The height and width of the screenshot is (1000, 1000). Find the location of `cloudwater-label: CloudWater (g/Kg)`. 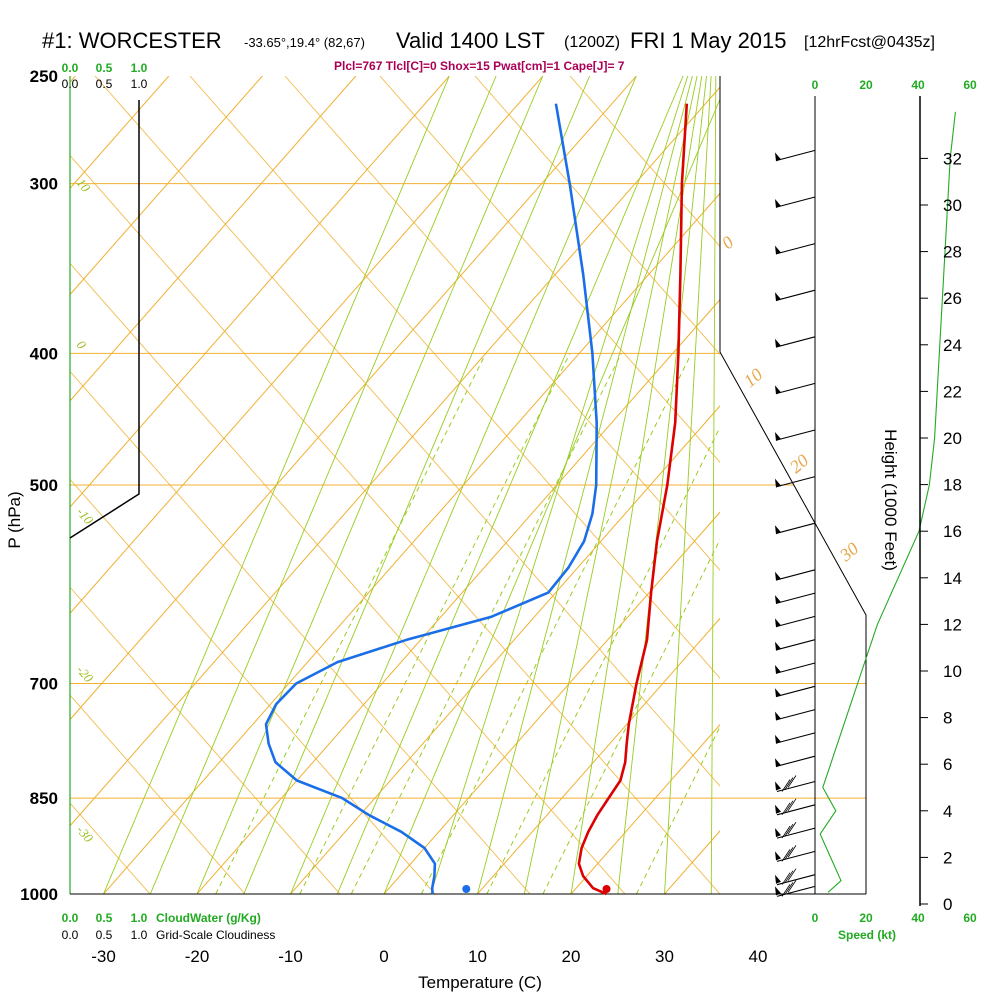

cloudwater-label: CloudWater (g/Kg) is located at coordinates (208, 918).